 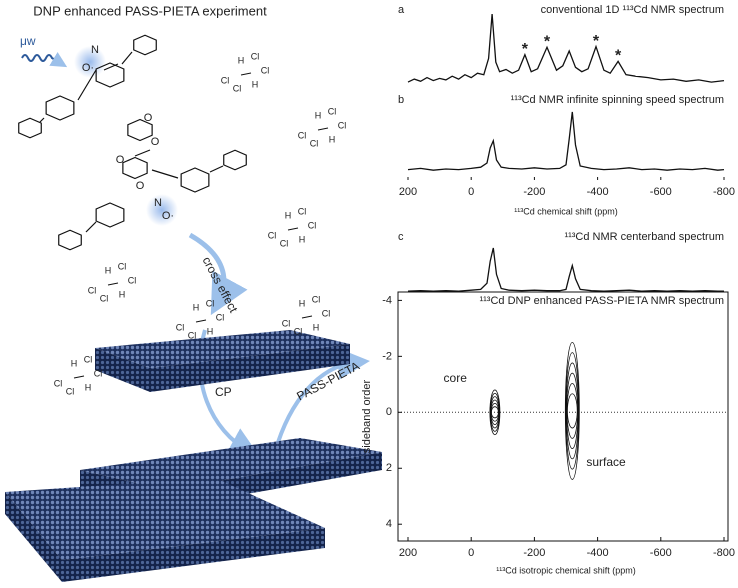 What do you see at coordinates (408, 553) in the screenshot?
I see `x-tick-label: 200` at bounding box center [408, 553].